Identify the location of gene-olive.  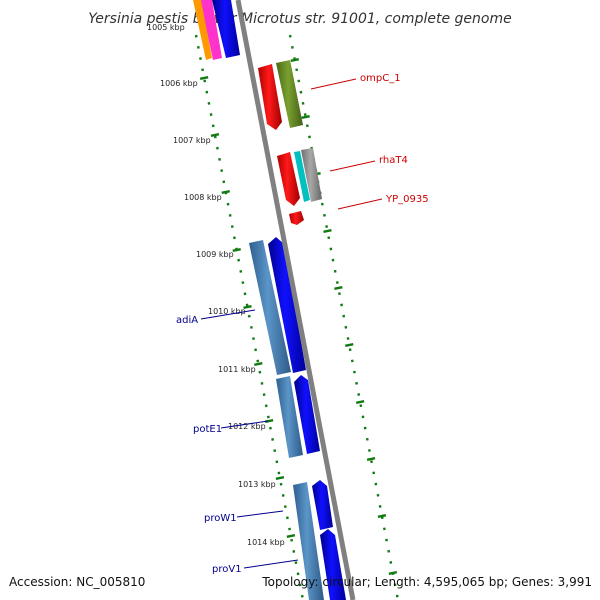
(289, 94).